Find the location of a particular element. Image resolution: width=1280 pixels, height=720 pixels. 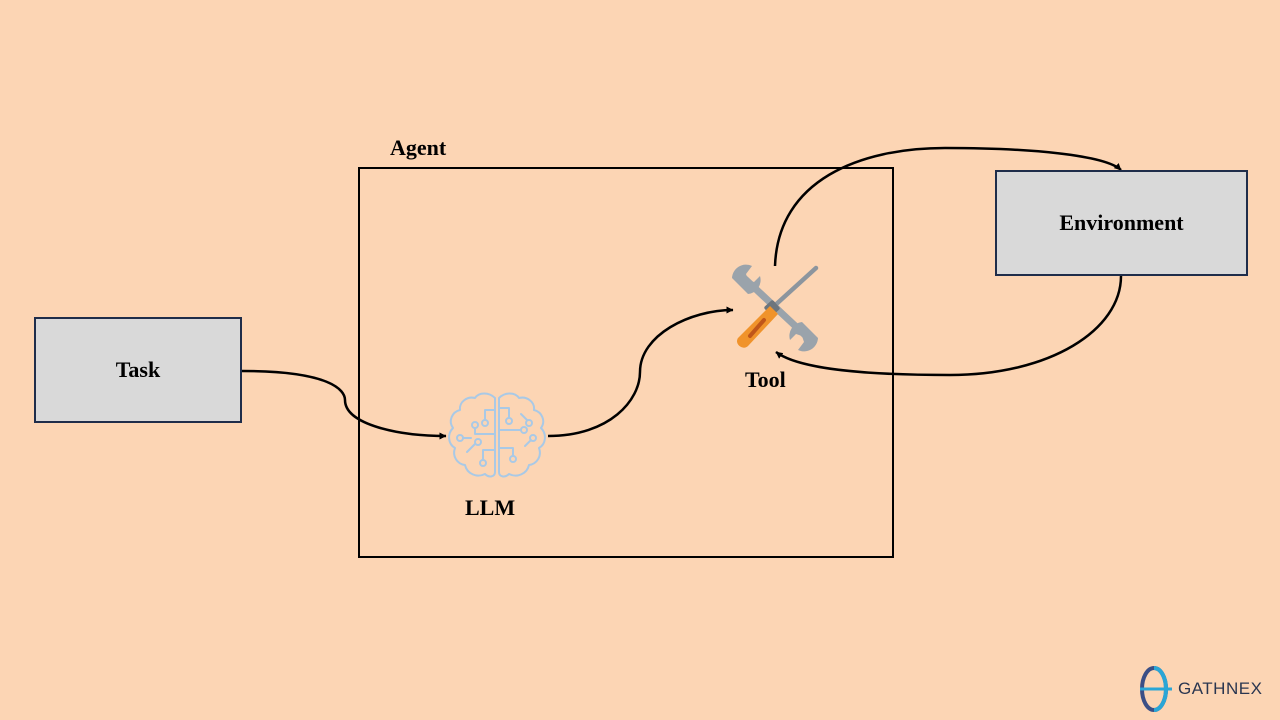

llm-to-tool-arrow is located at coordinates (640, 372).